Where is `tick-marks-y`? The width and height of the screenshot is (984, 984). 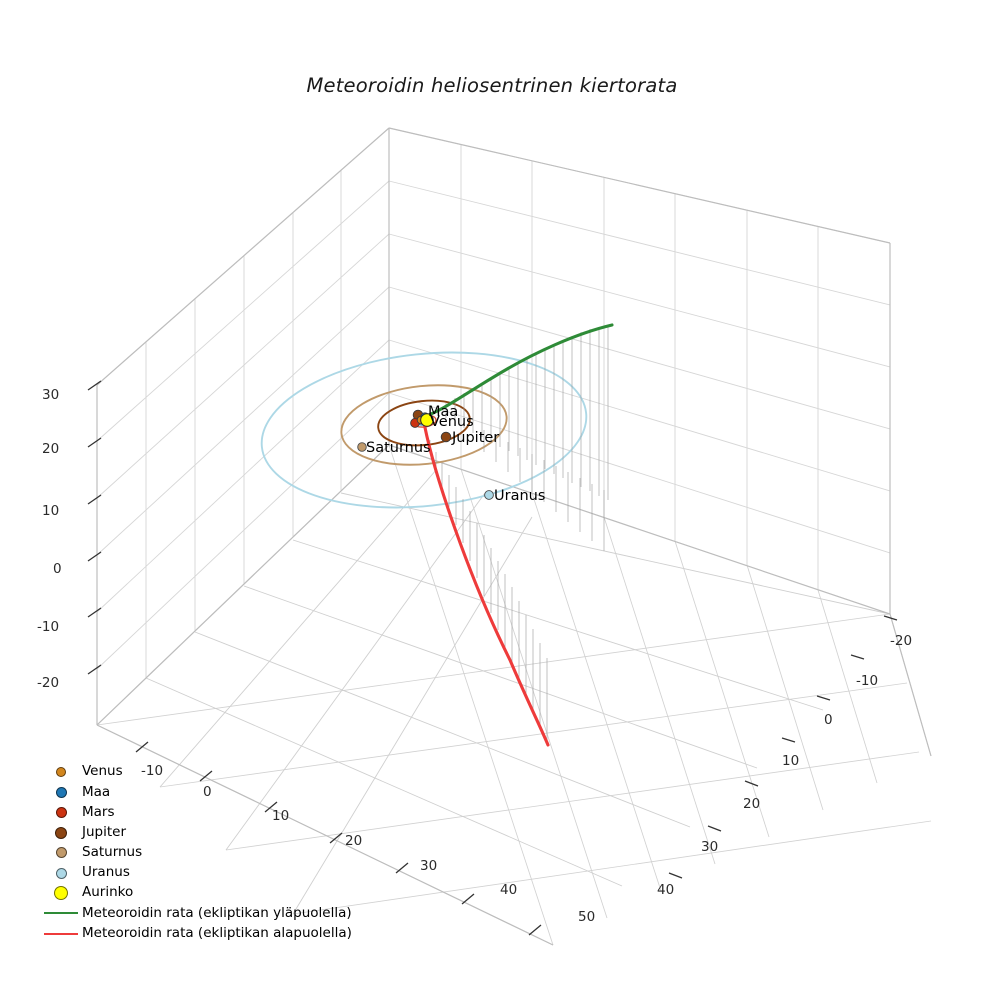
tick-marks-y is located at coordinates (783, 747).